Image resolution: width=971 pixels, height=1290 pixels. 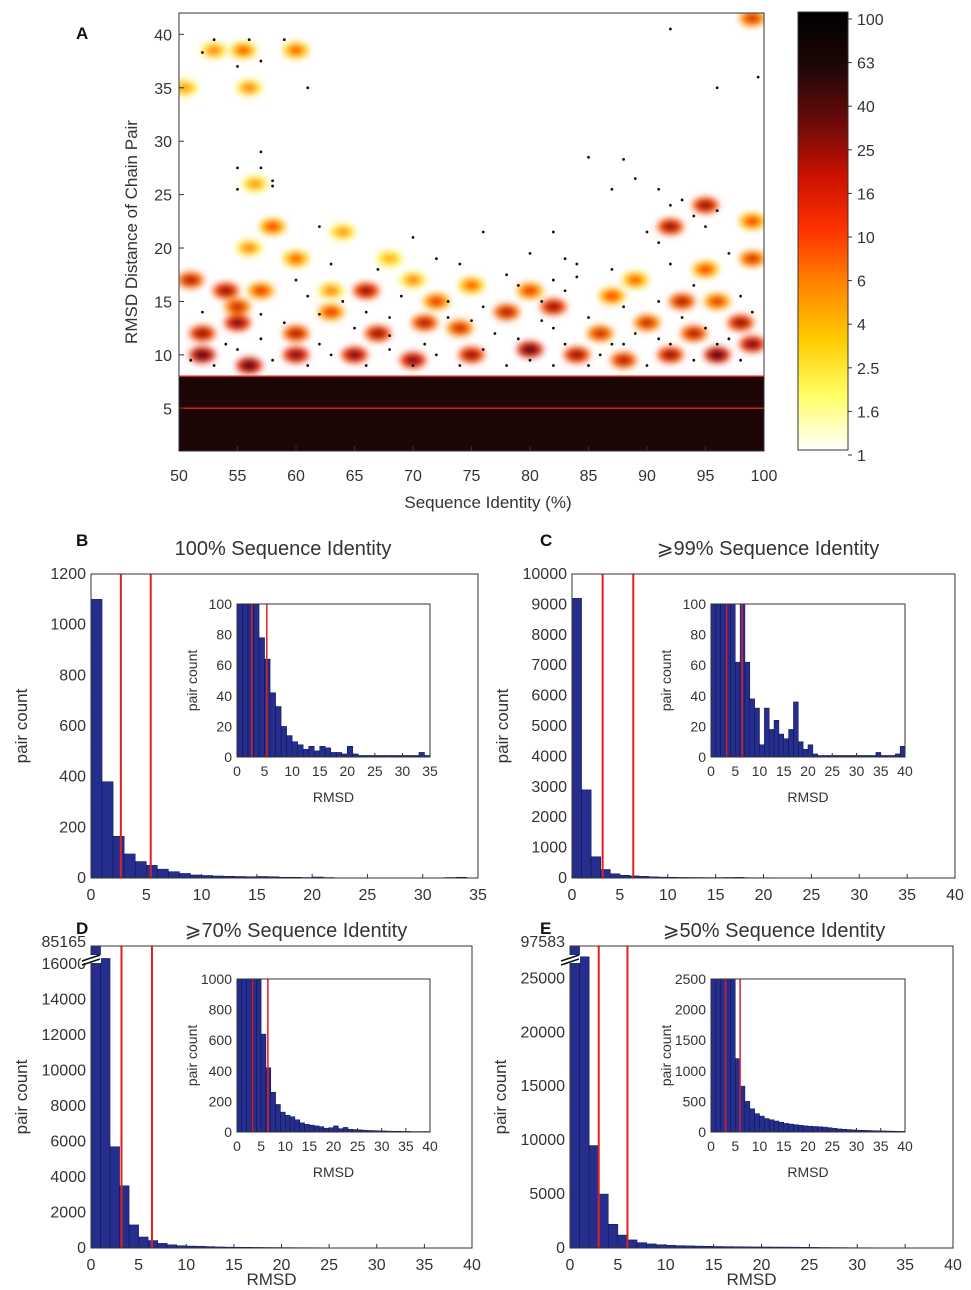 What do you see at coordinates (543, 1086) in the screenshot?
I see `y-tick-label: 15000` at bounding box center [543, 1086].